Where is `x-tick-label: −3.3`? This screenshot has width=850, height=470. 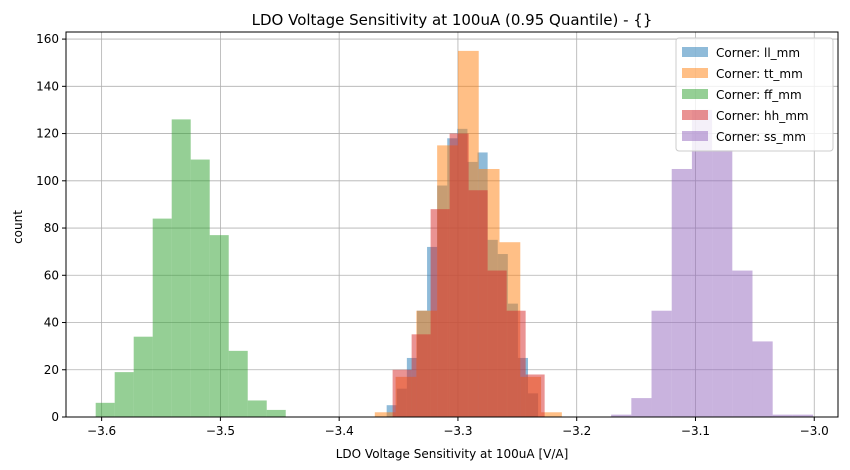
x-tick-label: −3.3 is located at coordinates (457, 431).